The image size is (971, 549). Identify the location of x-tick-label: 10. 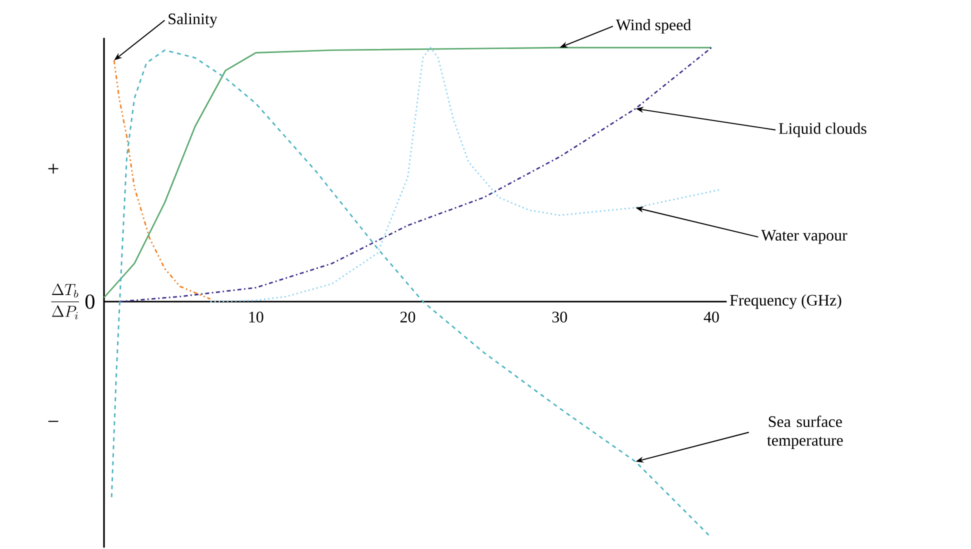
(256, 317).